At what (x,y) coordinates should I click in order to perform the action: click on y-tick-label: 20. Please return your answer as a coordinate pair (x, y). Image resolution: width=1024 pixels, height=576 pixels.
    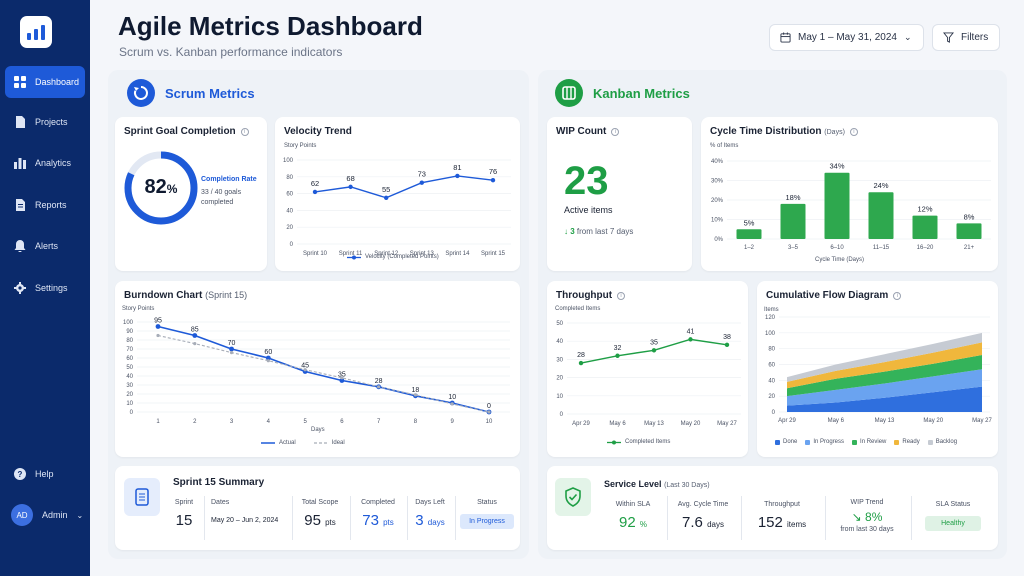
    Looking at the image, I should click on (129, 395).